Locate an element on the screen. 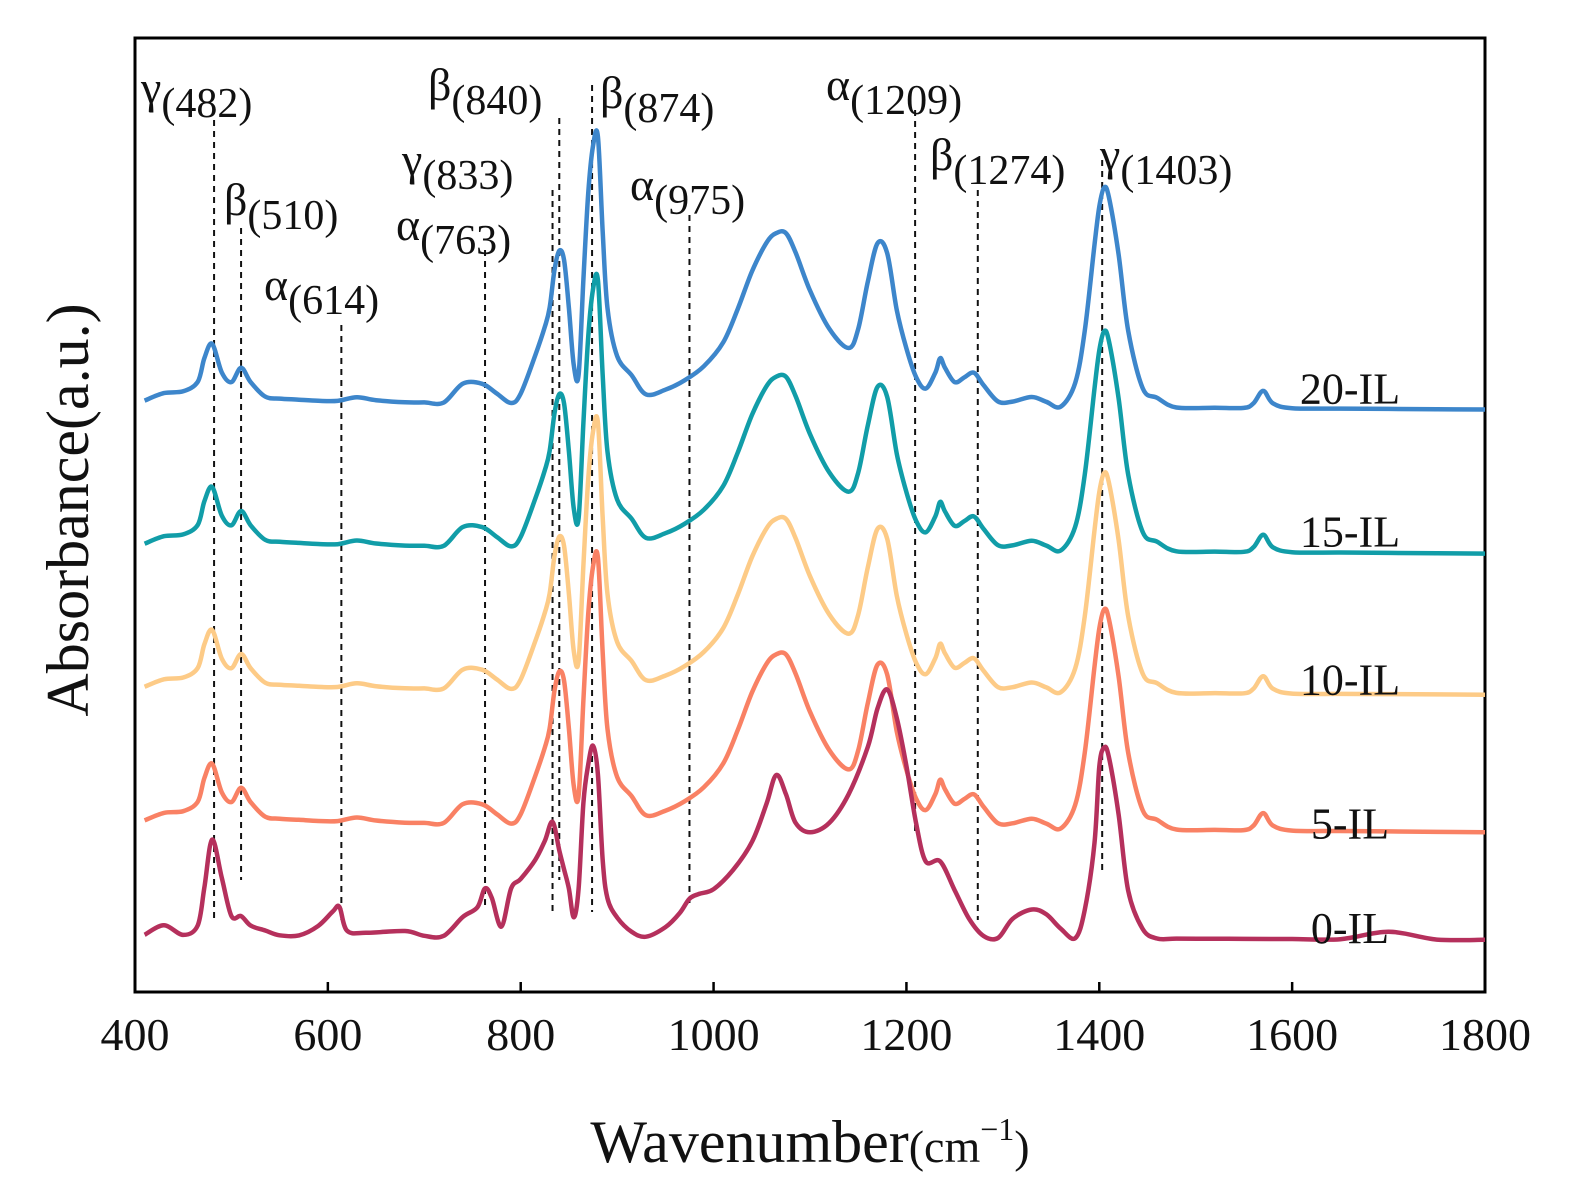  annotation-wavenumber: (840) is located at coordinates (496, 101).